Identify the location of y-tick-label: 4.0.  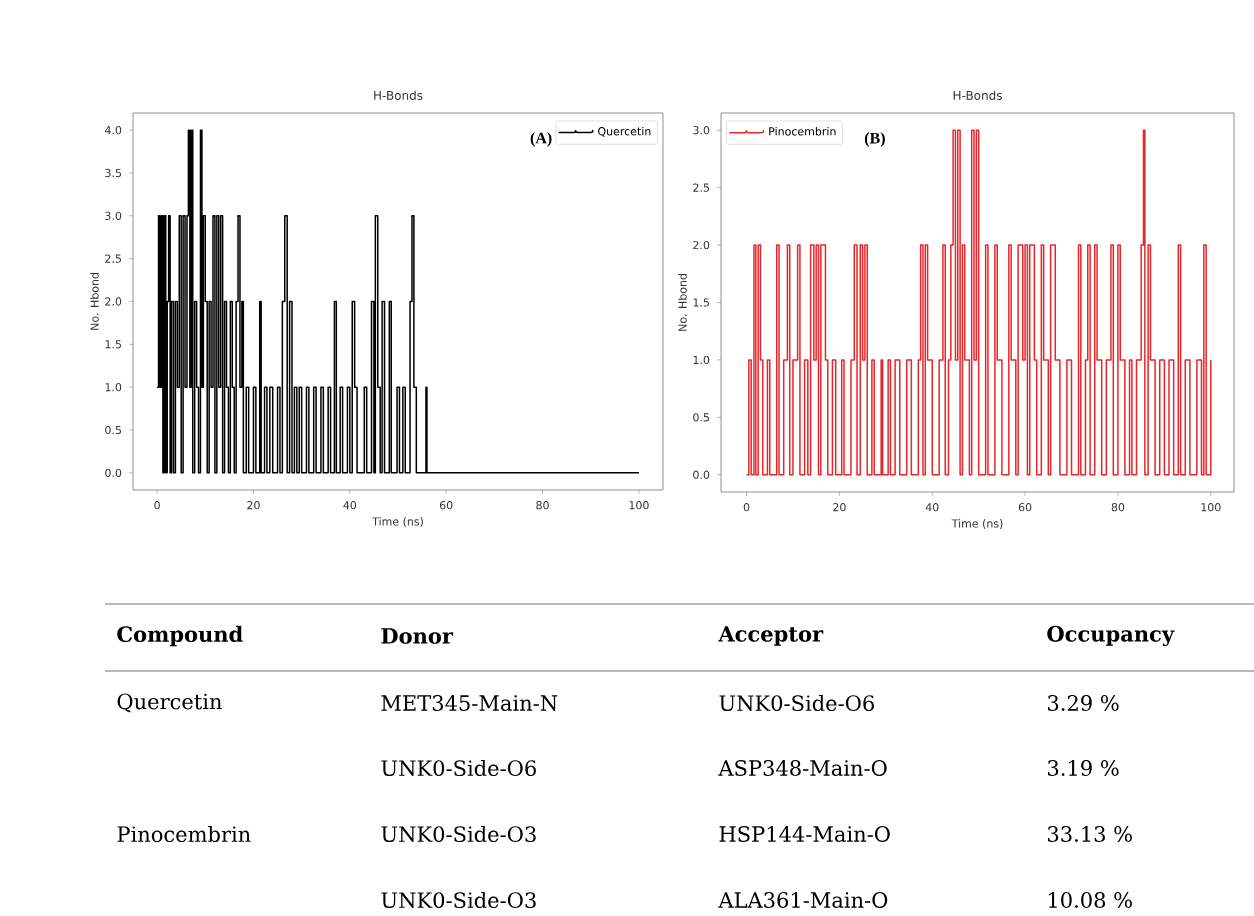
(113, 130).